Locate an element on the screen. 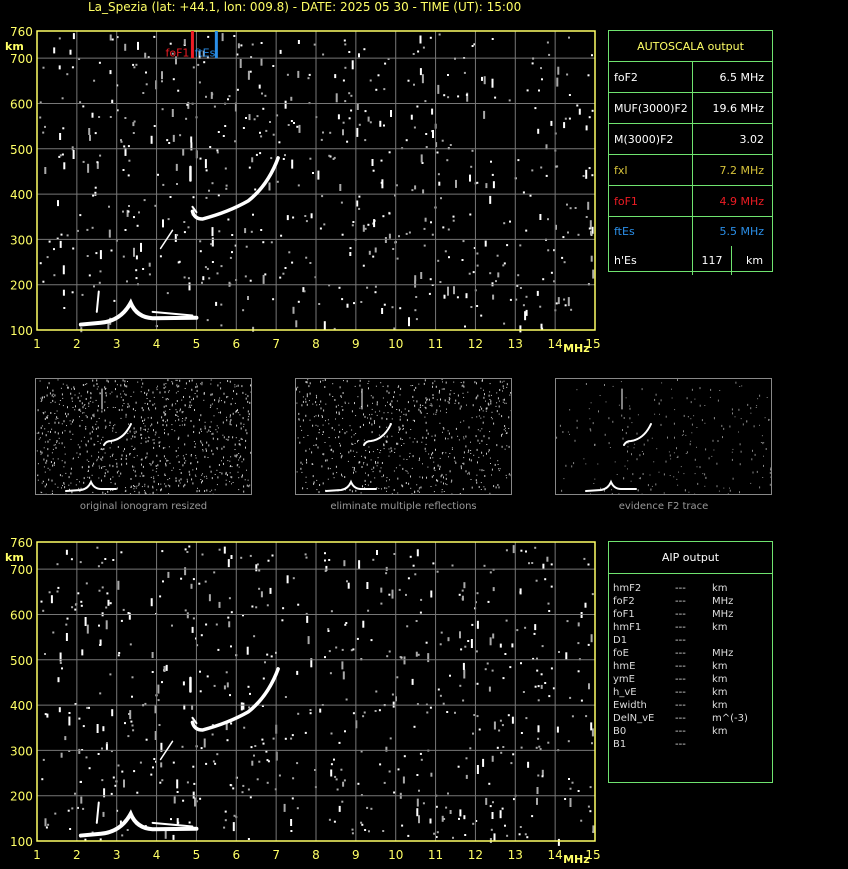 The width and height of the screenshot is (848, 869). aip-param: B0 is located at coordinates (620, 731).